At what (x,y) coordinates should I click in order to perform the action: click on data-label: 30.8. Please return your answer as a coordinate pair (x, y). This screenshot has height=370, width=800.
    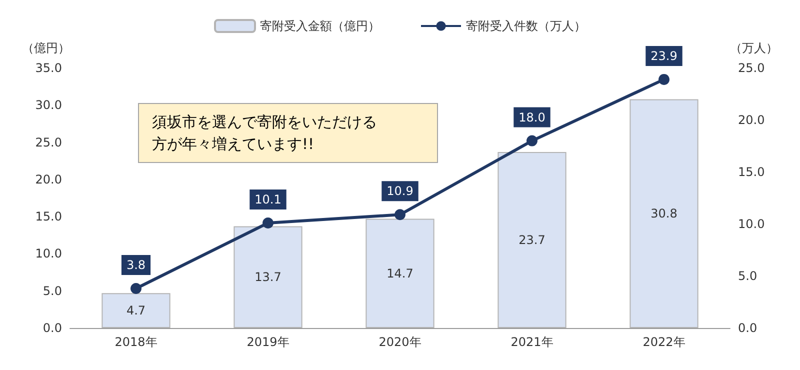
    Looking at the image, I should click on (664, 213).